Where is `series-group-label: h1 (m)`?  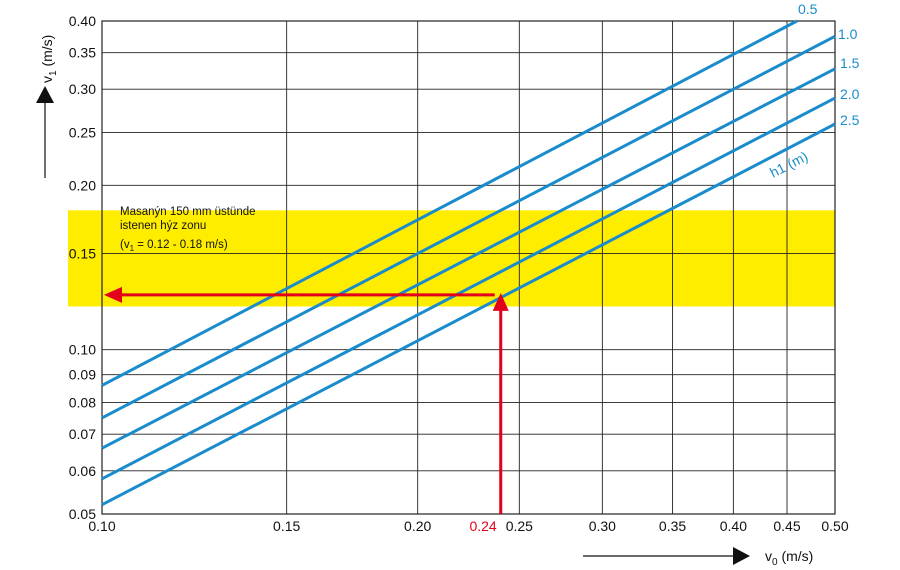 series-group-label: h1 (m) is located at coordinates (788, 164).